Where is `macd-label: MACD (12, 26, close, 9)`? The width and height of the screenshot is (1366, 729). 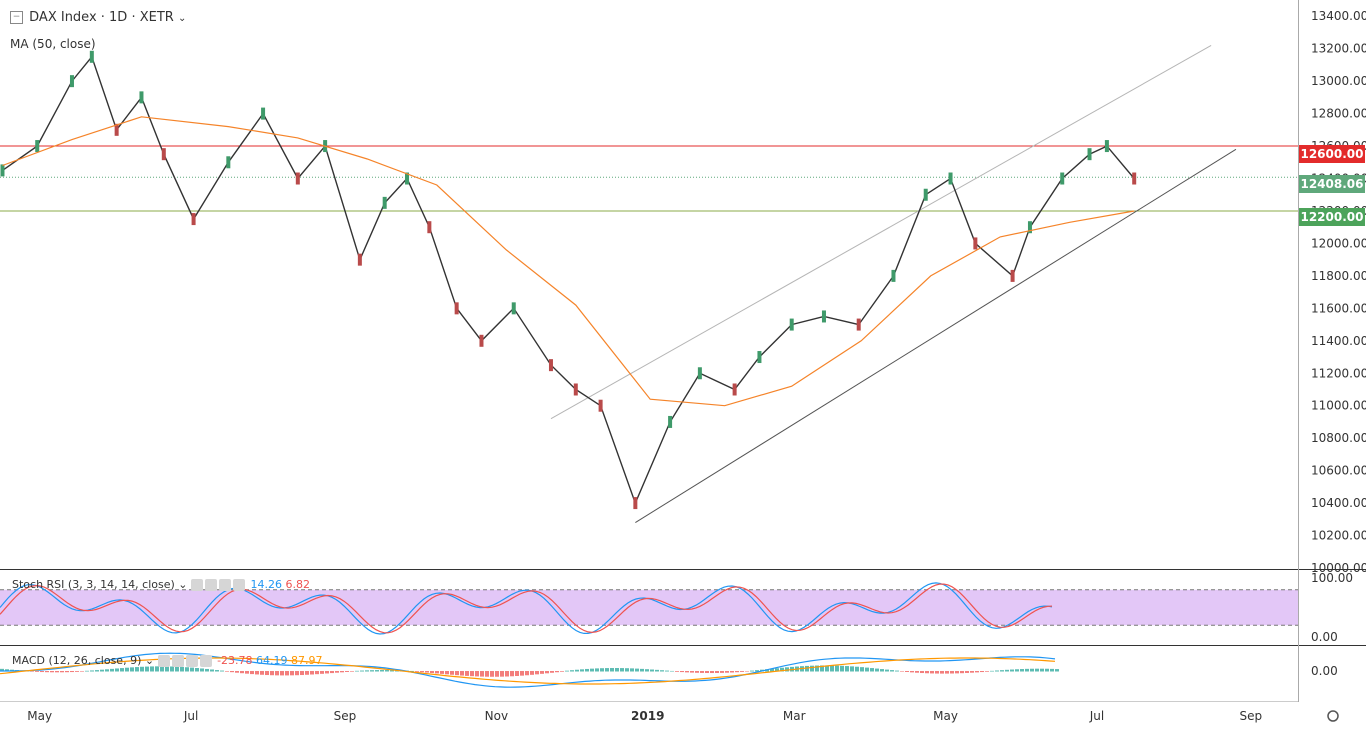
macd-label: MACD (12, 26, close, 9) is located at coordinates (77, 660).